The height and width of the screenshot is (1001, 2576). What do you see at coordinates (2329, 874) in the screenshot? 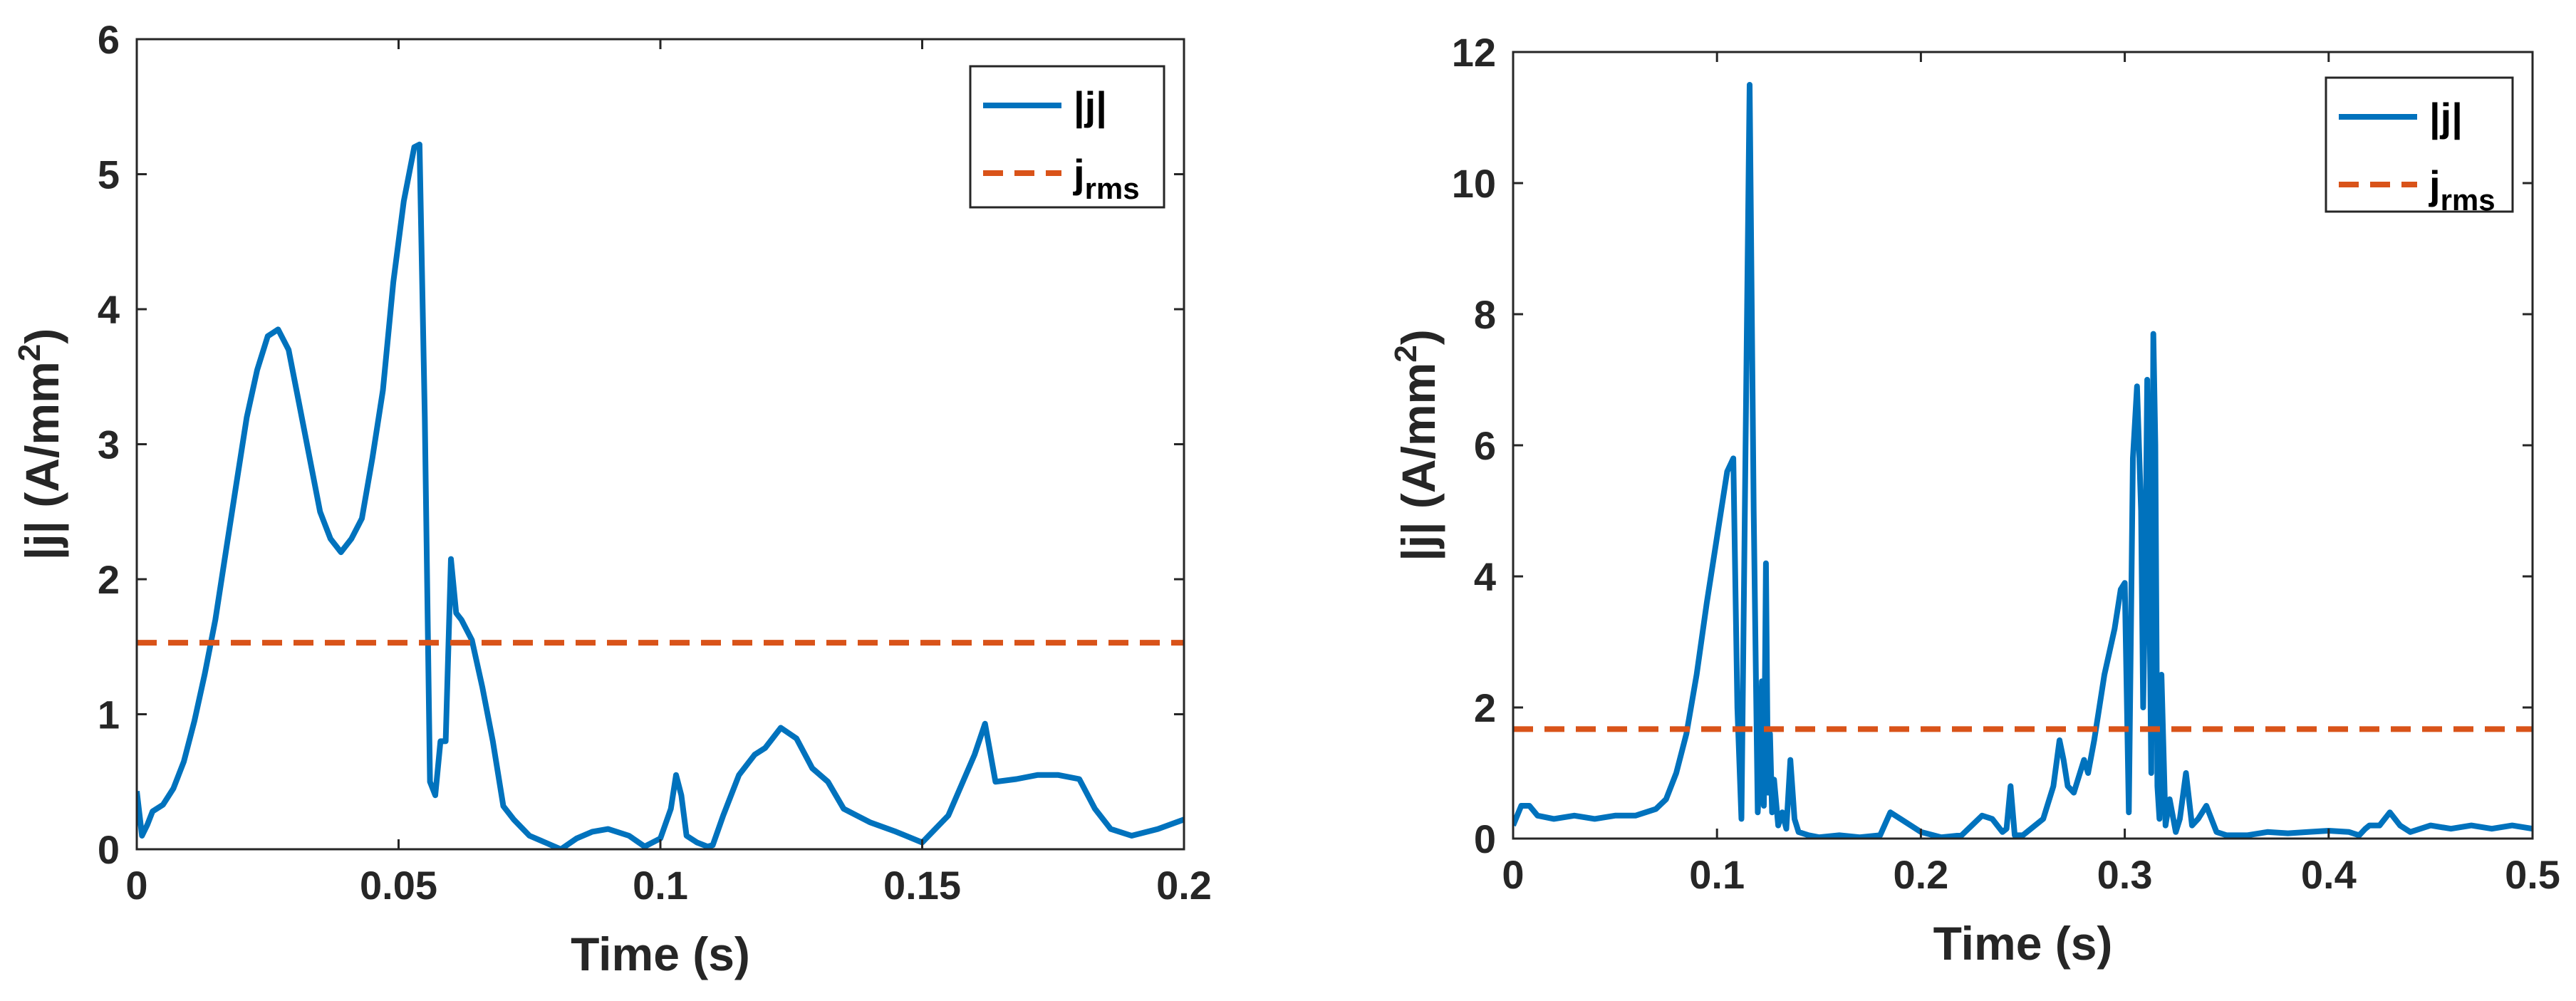
I see `x-tick-label: 0.4` at bounding box center [2329, 874].